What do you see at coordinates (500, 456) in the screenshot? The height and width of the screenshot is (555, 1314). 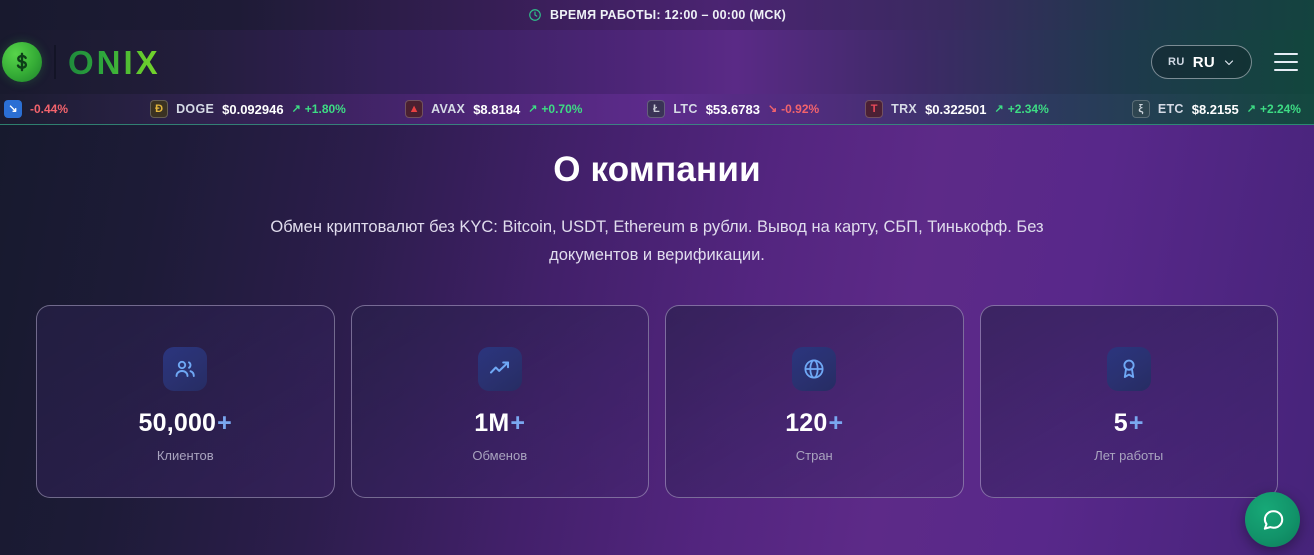 I see `stat-label: Обменов` at bounding box center [500, 456].